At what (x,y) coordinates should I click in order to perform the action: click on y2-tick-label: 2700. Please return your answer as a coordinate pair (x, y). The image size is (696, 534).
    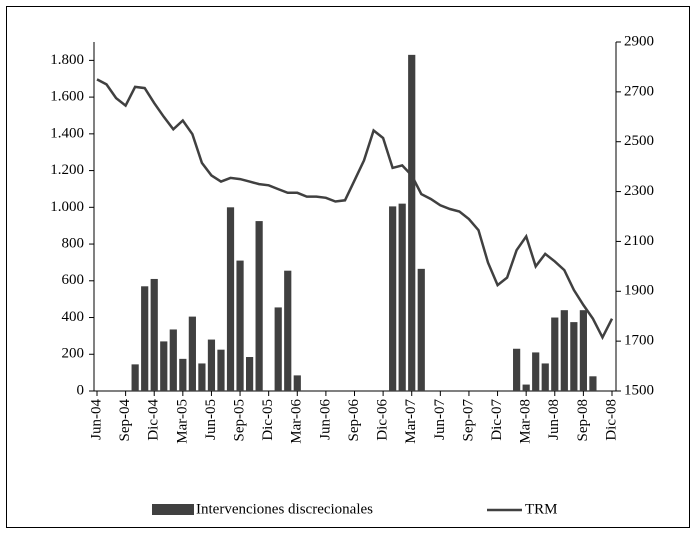
    Looking at the image, I should click on (639, 91).